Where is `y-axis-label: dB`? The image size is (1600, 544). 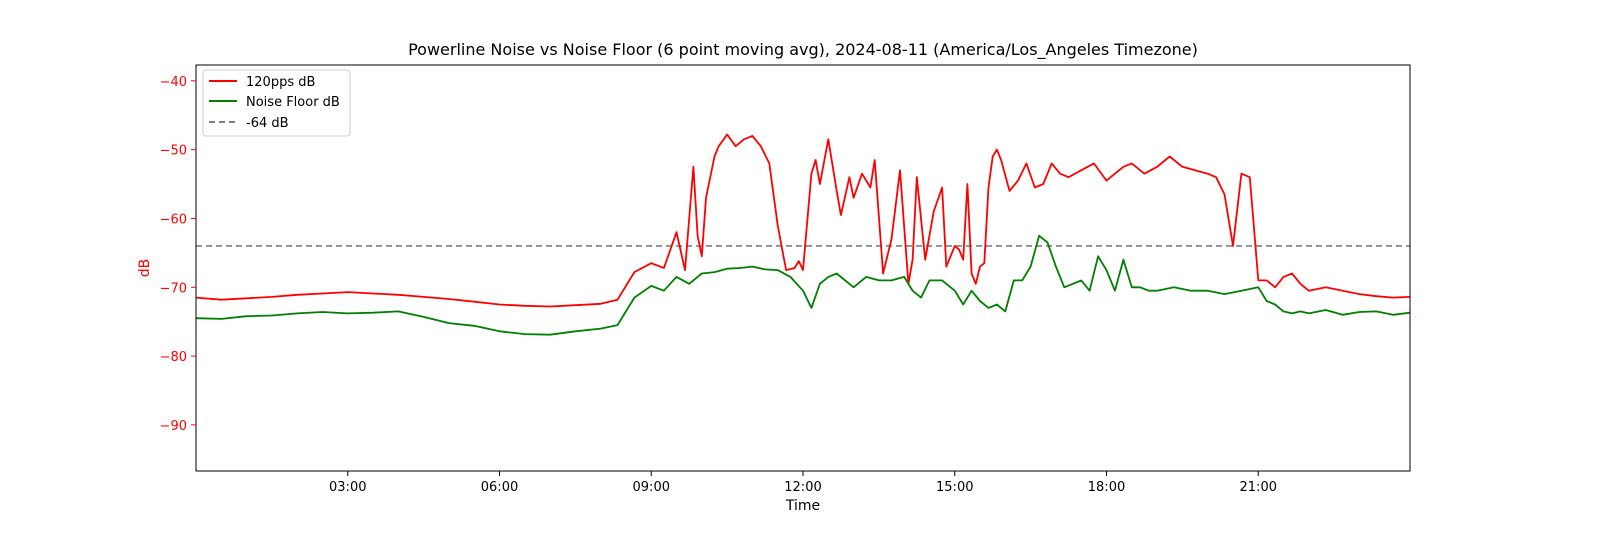 y-axis-label: dB is located at coordinates (145, 268).